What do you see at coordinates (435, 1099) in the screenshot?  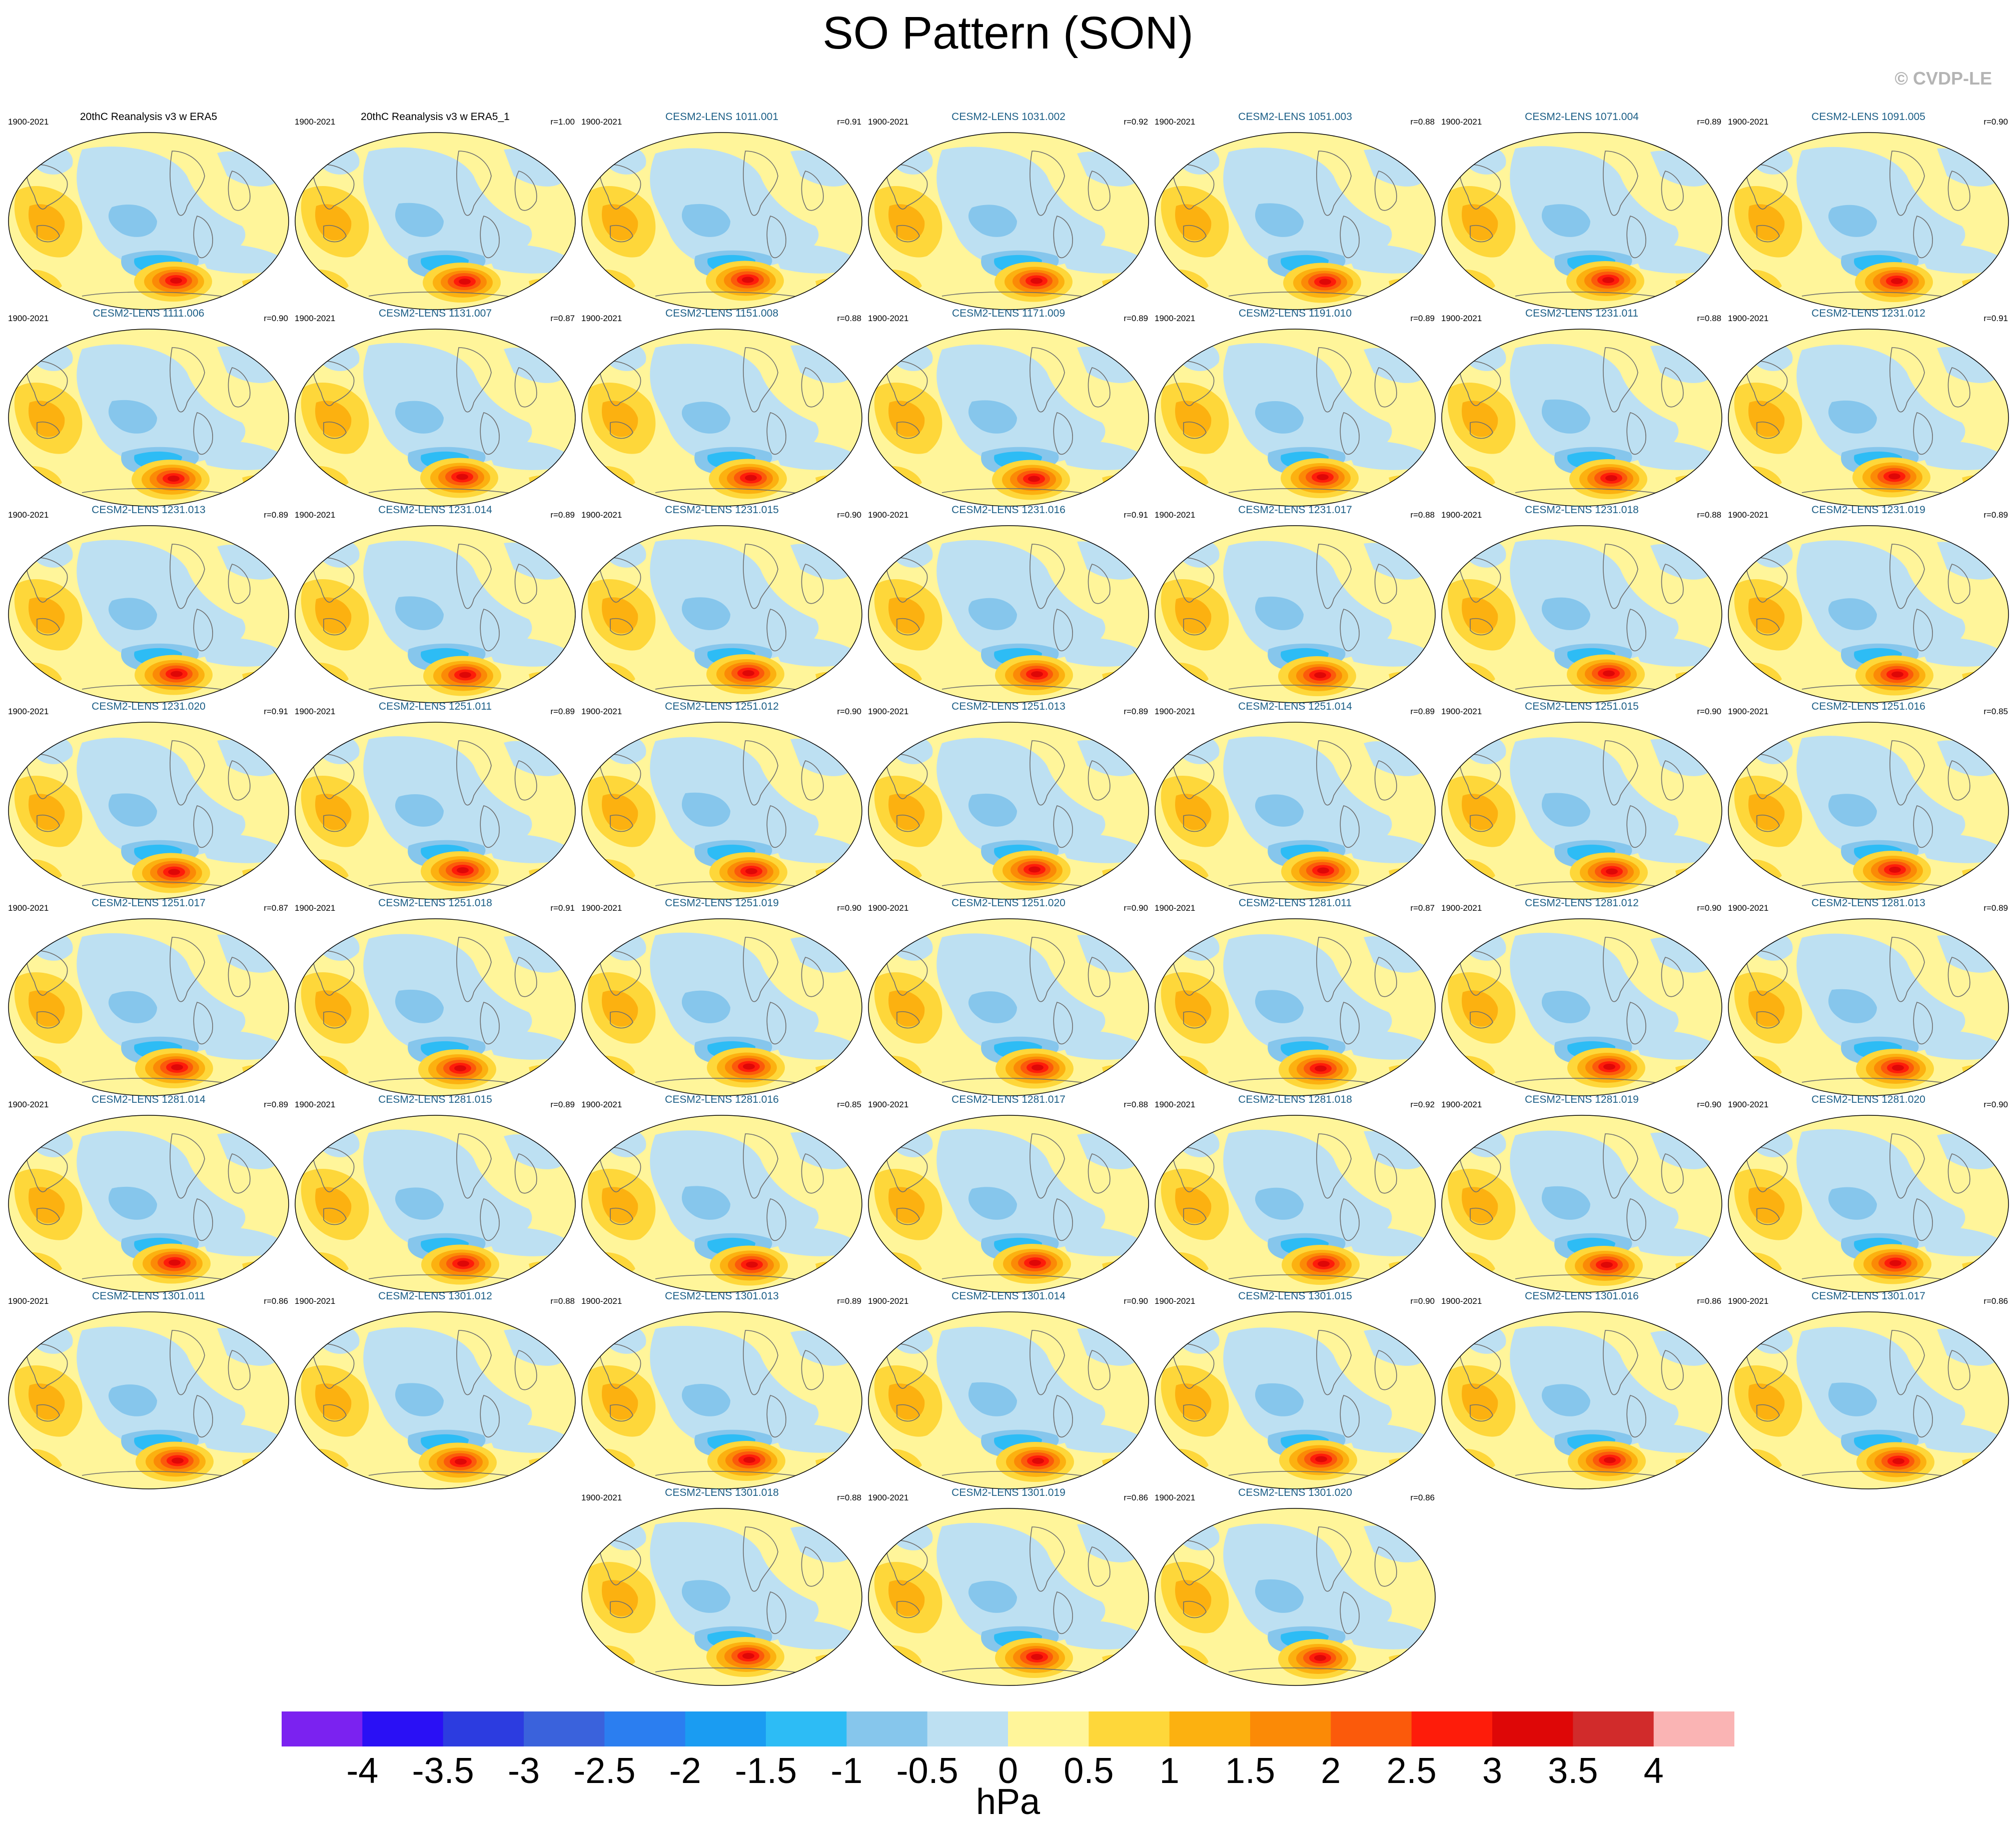 I see `panel-title: CESM2-LENS 1281.015` at bounding box center [435, 1099].